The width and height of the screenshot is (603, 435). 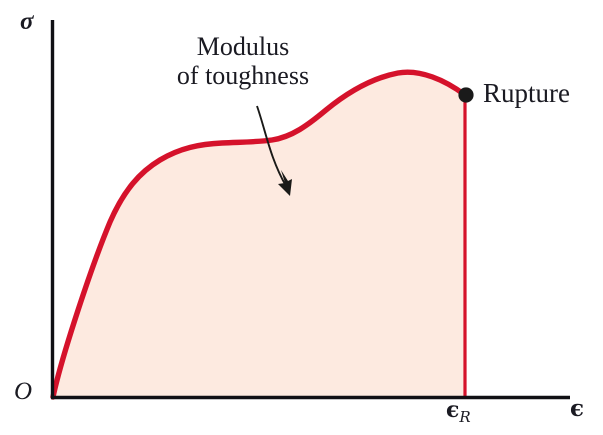 I want to click on x-axis-tick-label-rupture-strain: ϵR, so click(x=458, y=412).